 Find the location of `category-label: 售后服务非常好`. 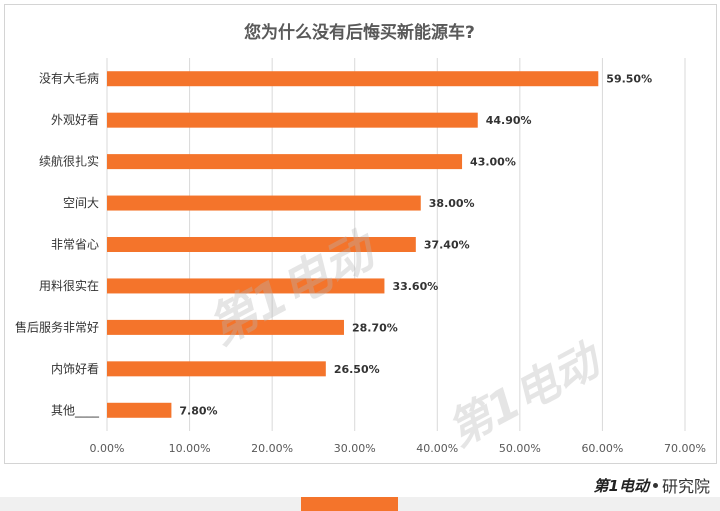

category-label: 售后服务非常好 is located at coordinates (57, 326).